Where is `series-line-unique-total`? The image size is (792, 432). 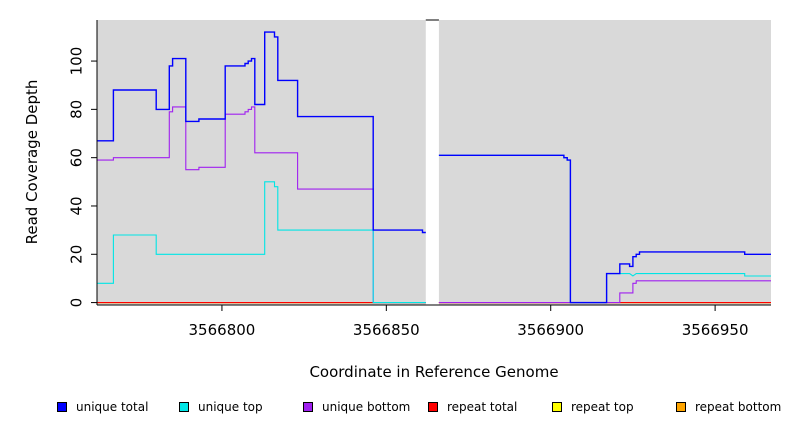 series-line-unique-total is located at coordinates (604, 229).